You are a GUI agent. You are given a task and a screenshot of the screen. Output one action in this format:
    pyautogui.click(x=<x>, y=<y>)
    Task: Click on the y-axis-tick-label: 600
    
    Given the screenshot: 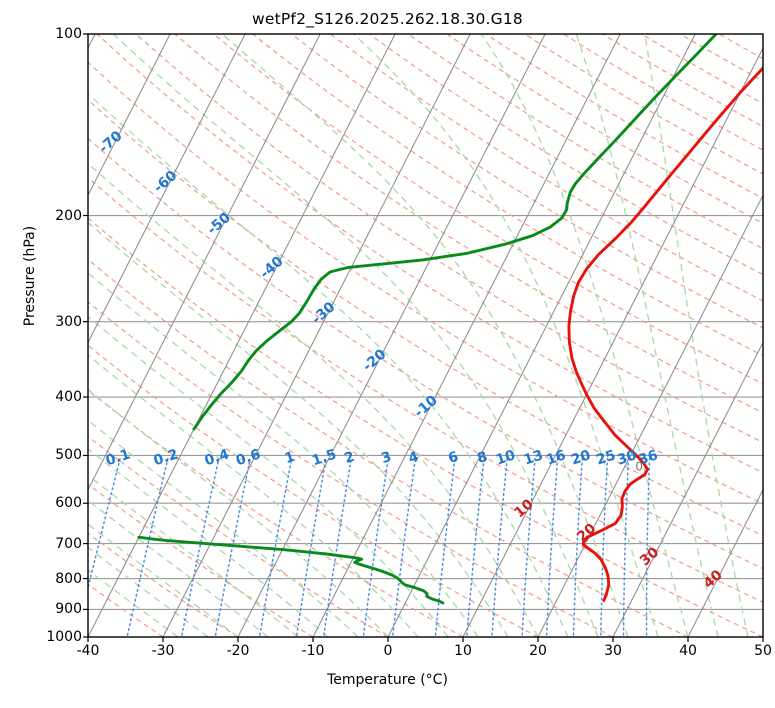 What is the action you would take?
    pyautogui.click(x=68, y=503)
    